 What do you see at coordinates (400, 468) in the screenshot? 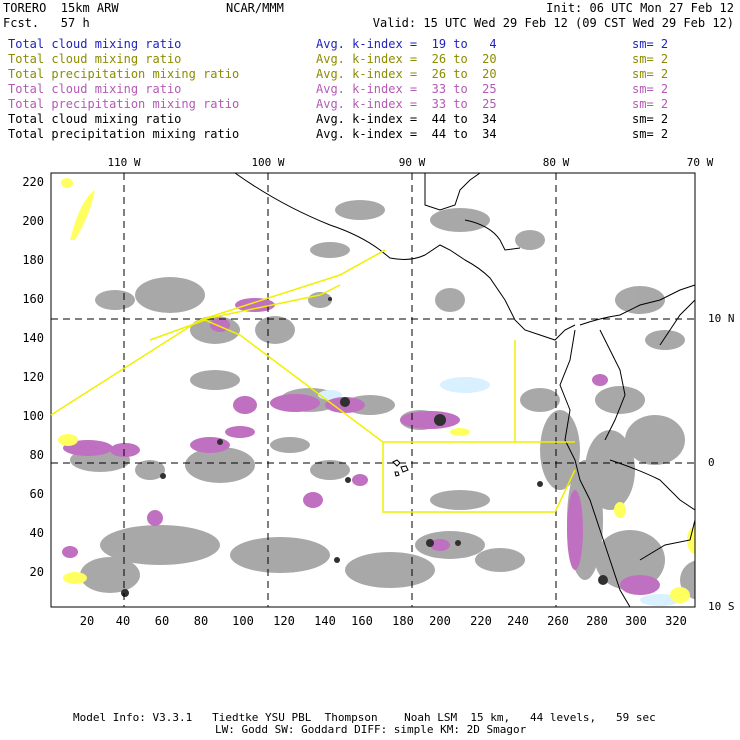
I see `galapagos-islands` at bounding box center [400, 468].